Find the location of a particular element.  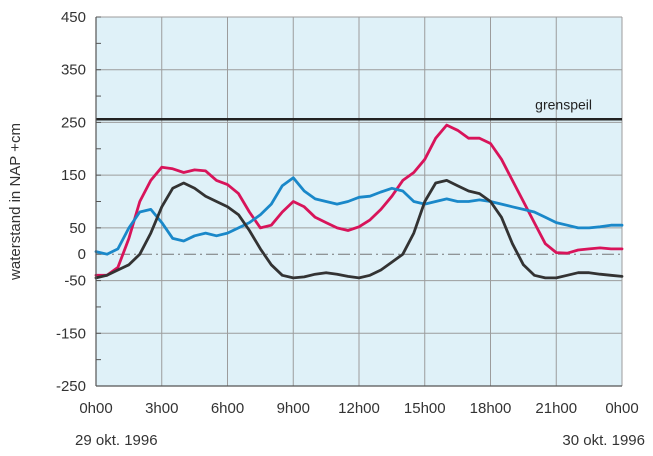

y-tick-label: -250 is located at coordinates (71, 386).